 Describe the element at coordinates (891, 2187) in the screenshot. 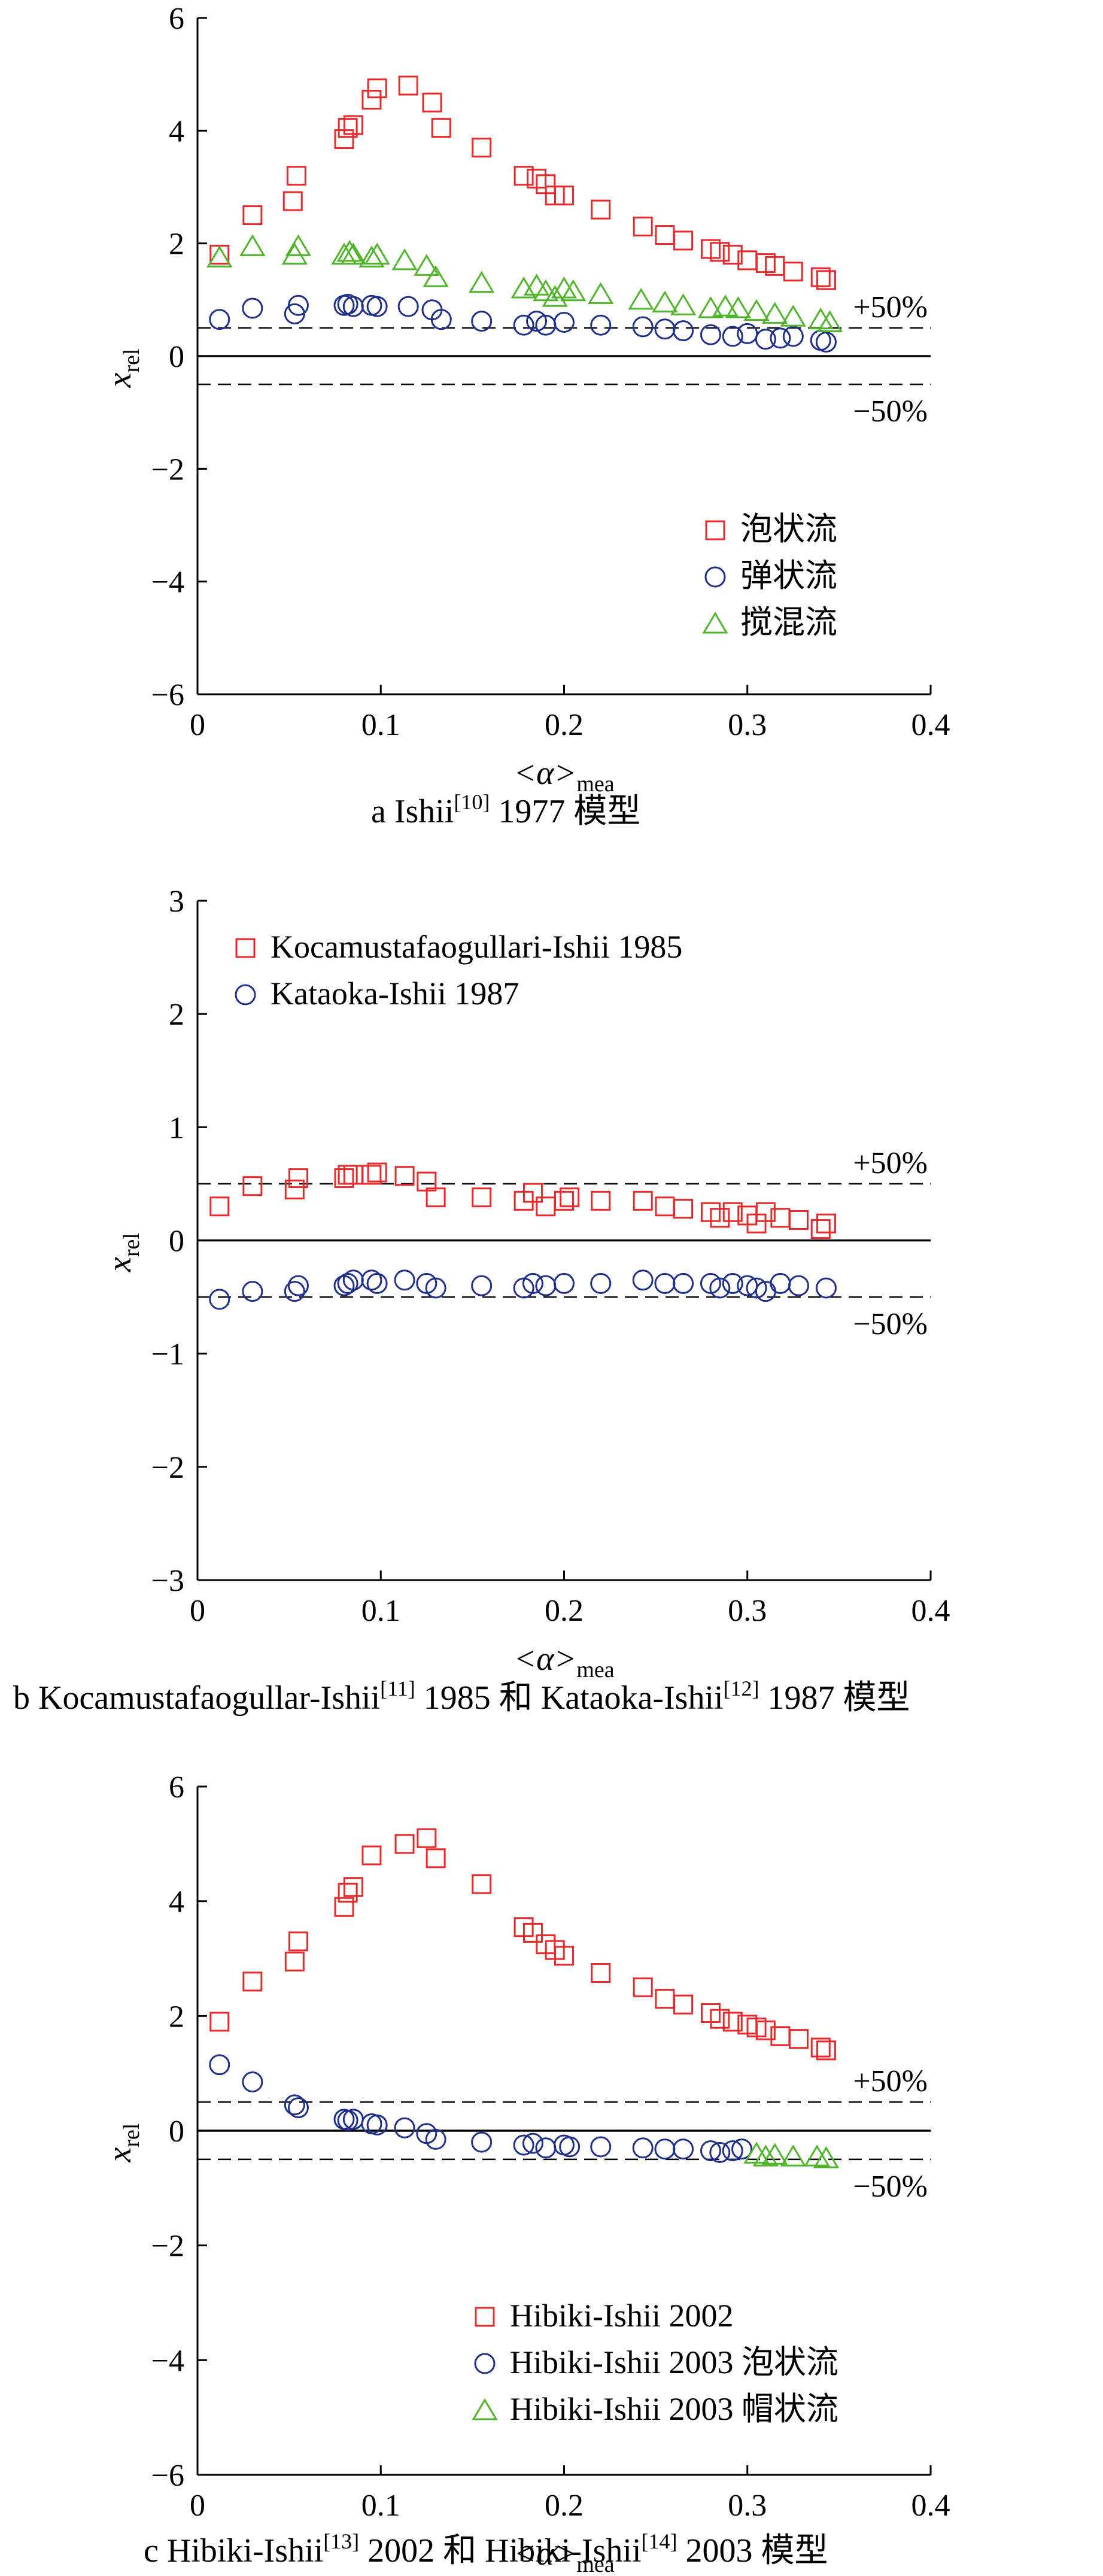

I see `reference-label: −50%` at that location.